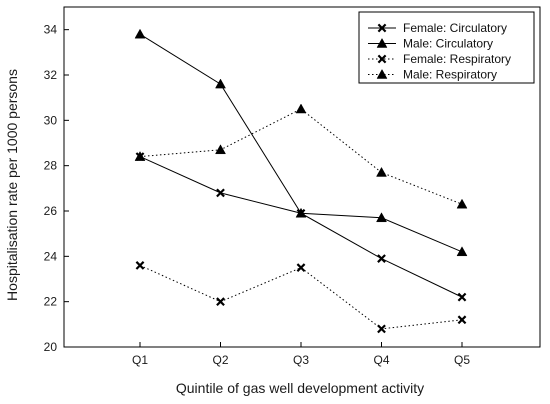 The height and width of the screenshot is (404, 550). I want to click on x-tick-label: Q2, so click(220, 360).